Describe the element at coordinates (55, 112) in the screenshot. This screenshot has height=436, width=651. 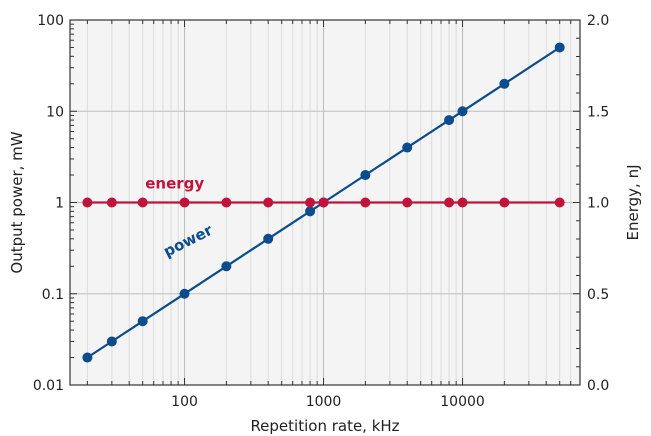
I see `y-tick-label: 10` at that location.